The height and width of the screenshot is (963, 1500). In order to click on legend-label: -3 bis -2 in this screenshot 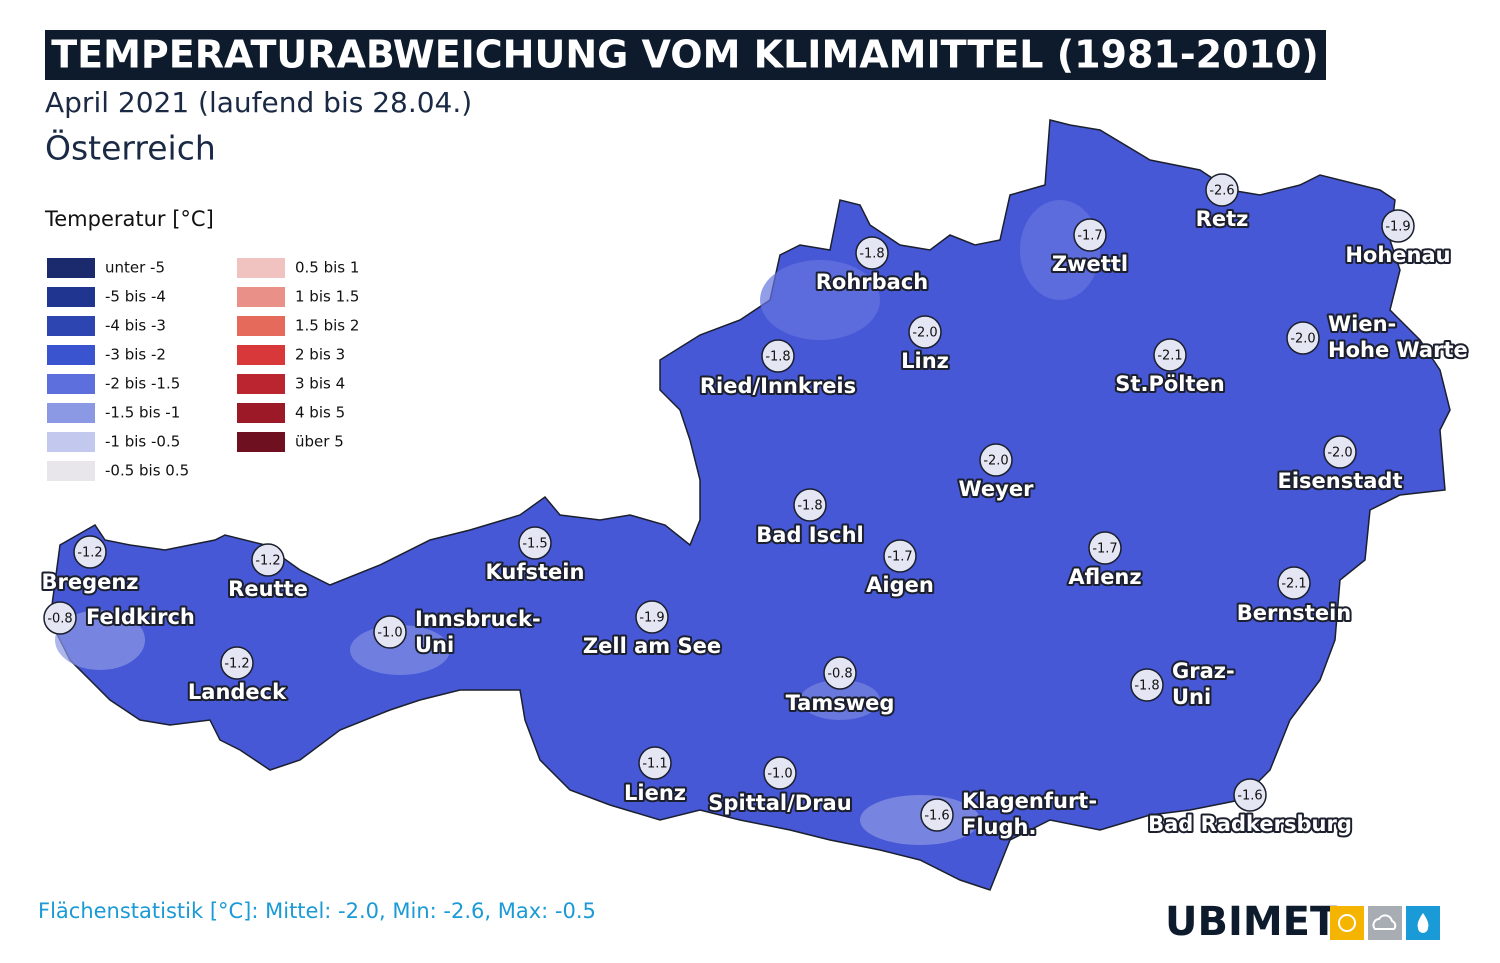, I will do `click(135, 355)`.